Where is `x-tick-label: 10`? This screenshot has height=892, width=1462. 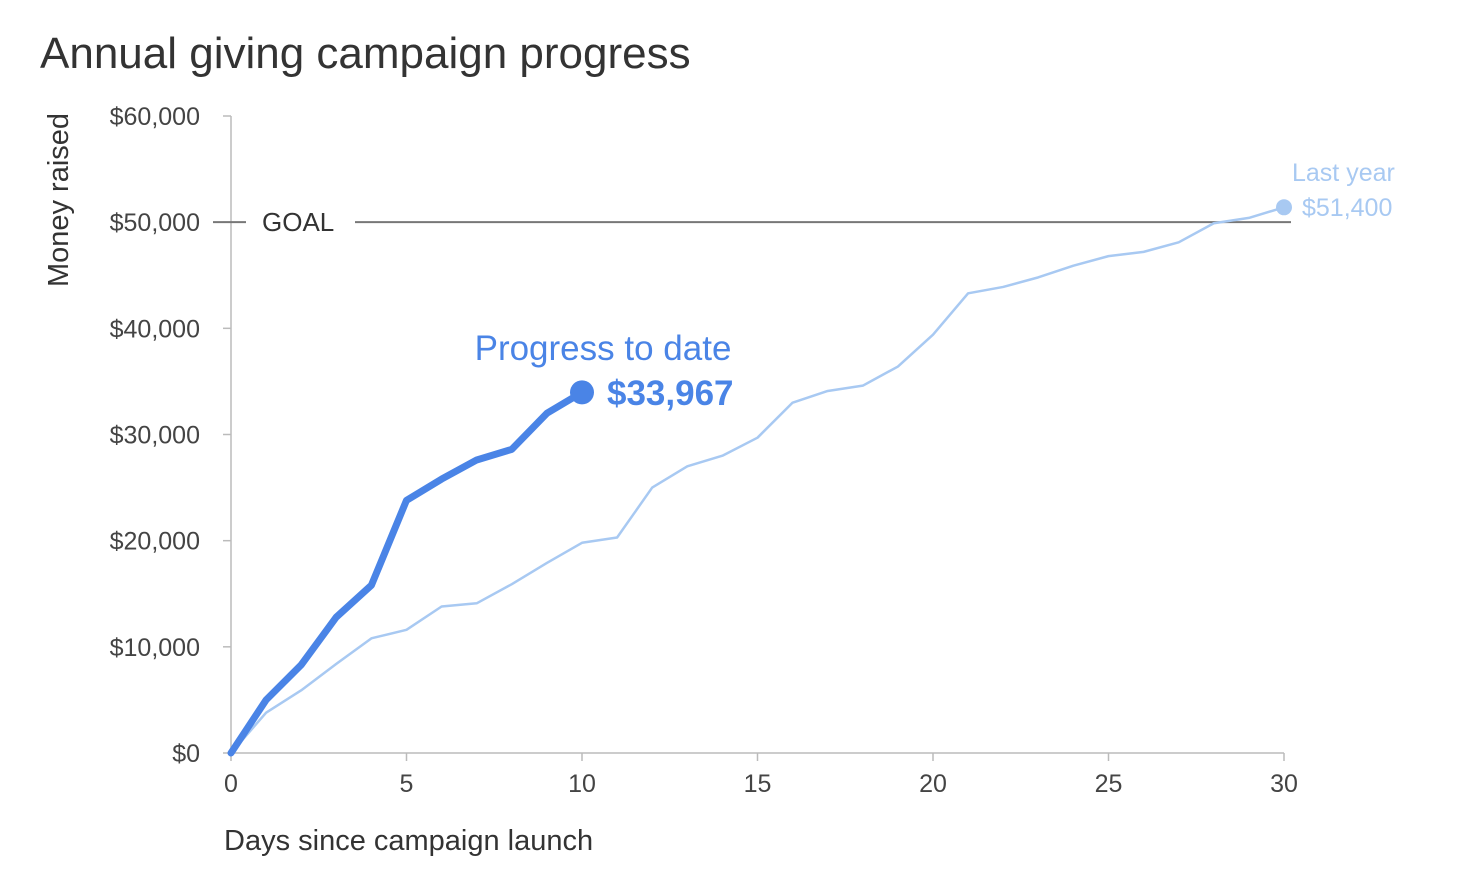
x-tick-label: 10 is located at coordinates (582, 784).